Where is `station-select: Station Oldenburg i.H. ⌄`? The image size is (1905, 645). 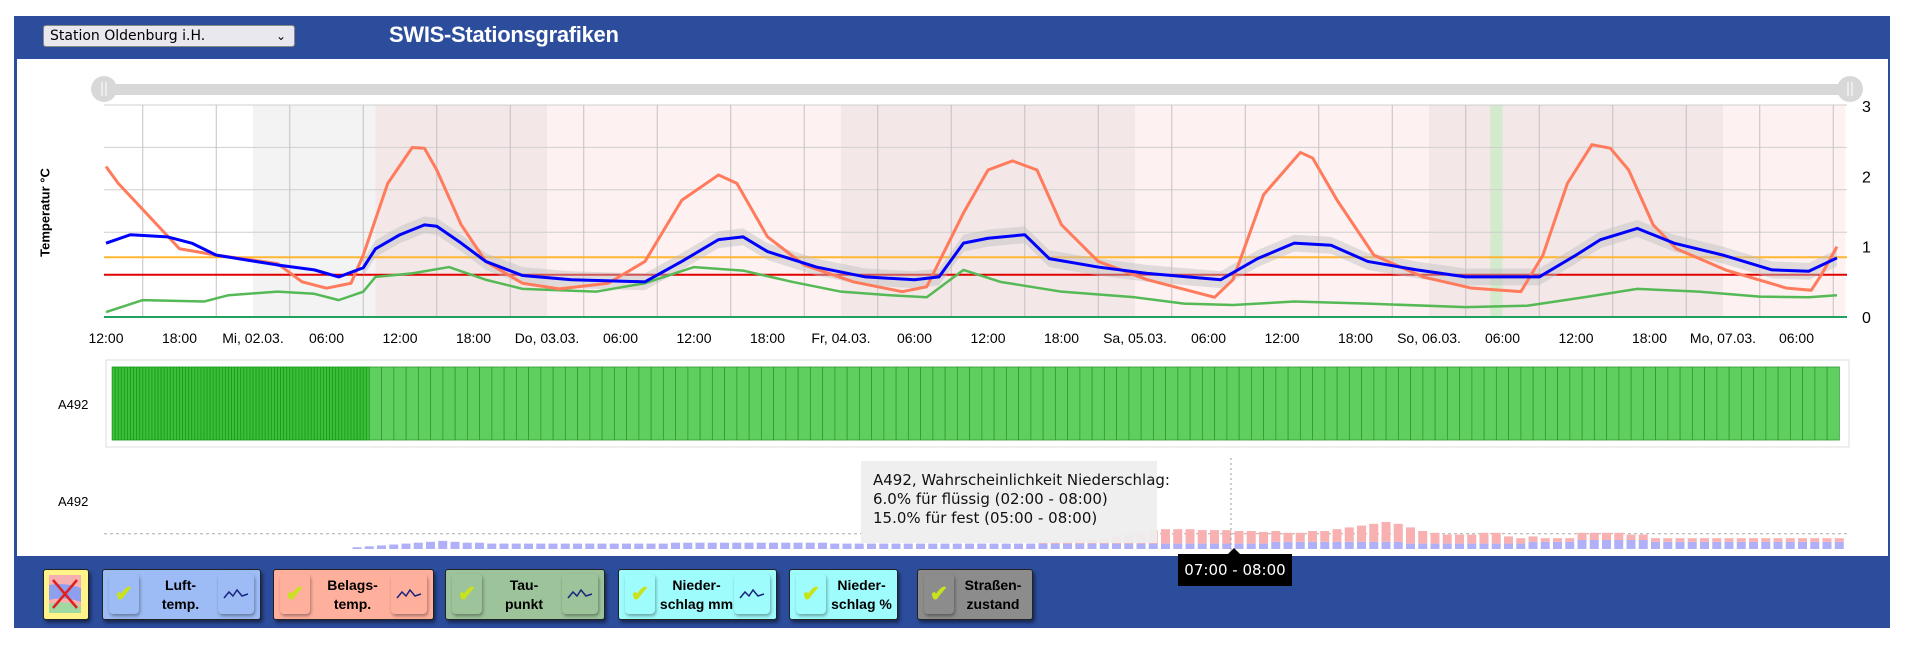 station-select: Station Oldenburg i.H. ⌄ is located at coordinates (169, 36).